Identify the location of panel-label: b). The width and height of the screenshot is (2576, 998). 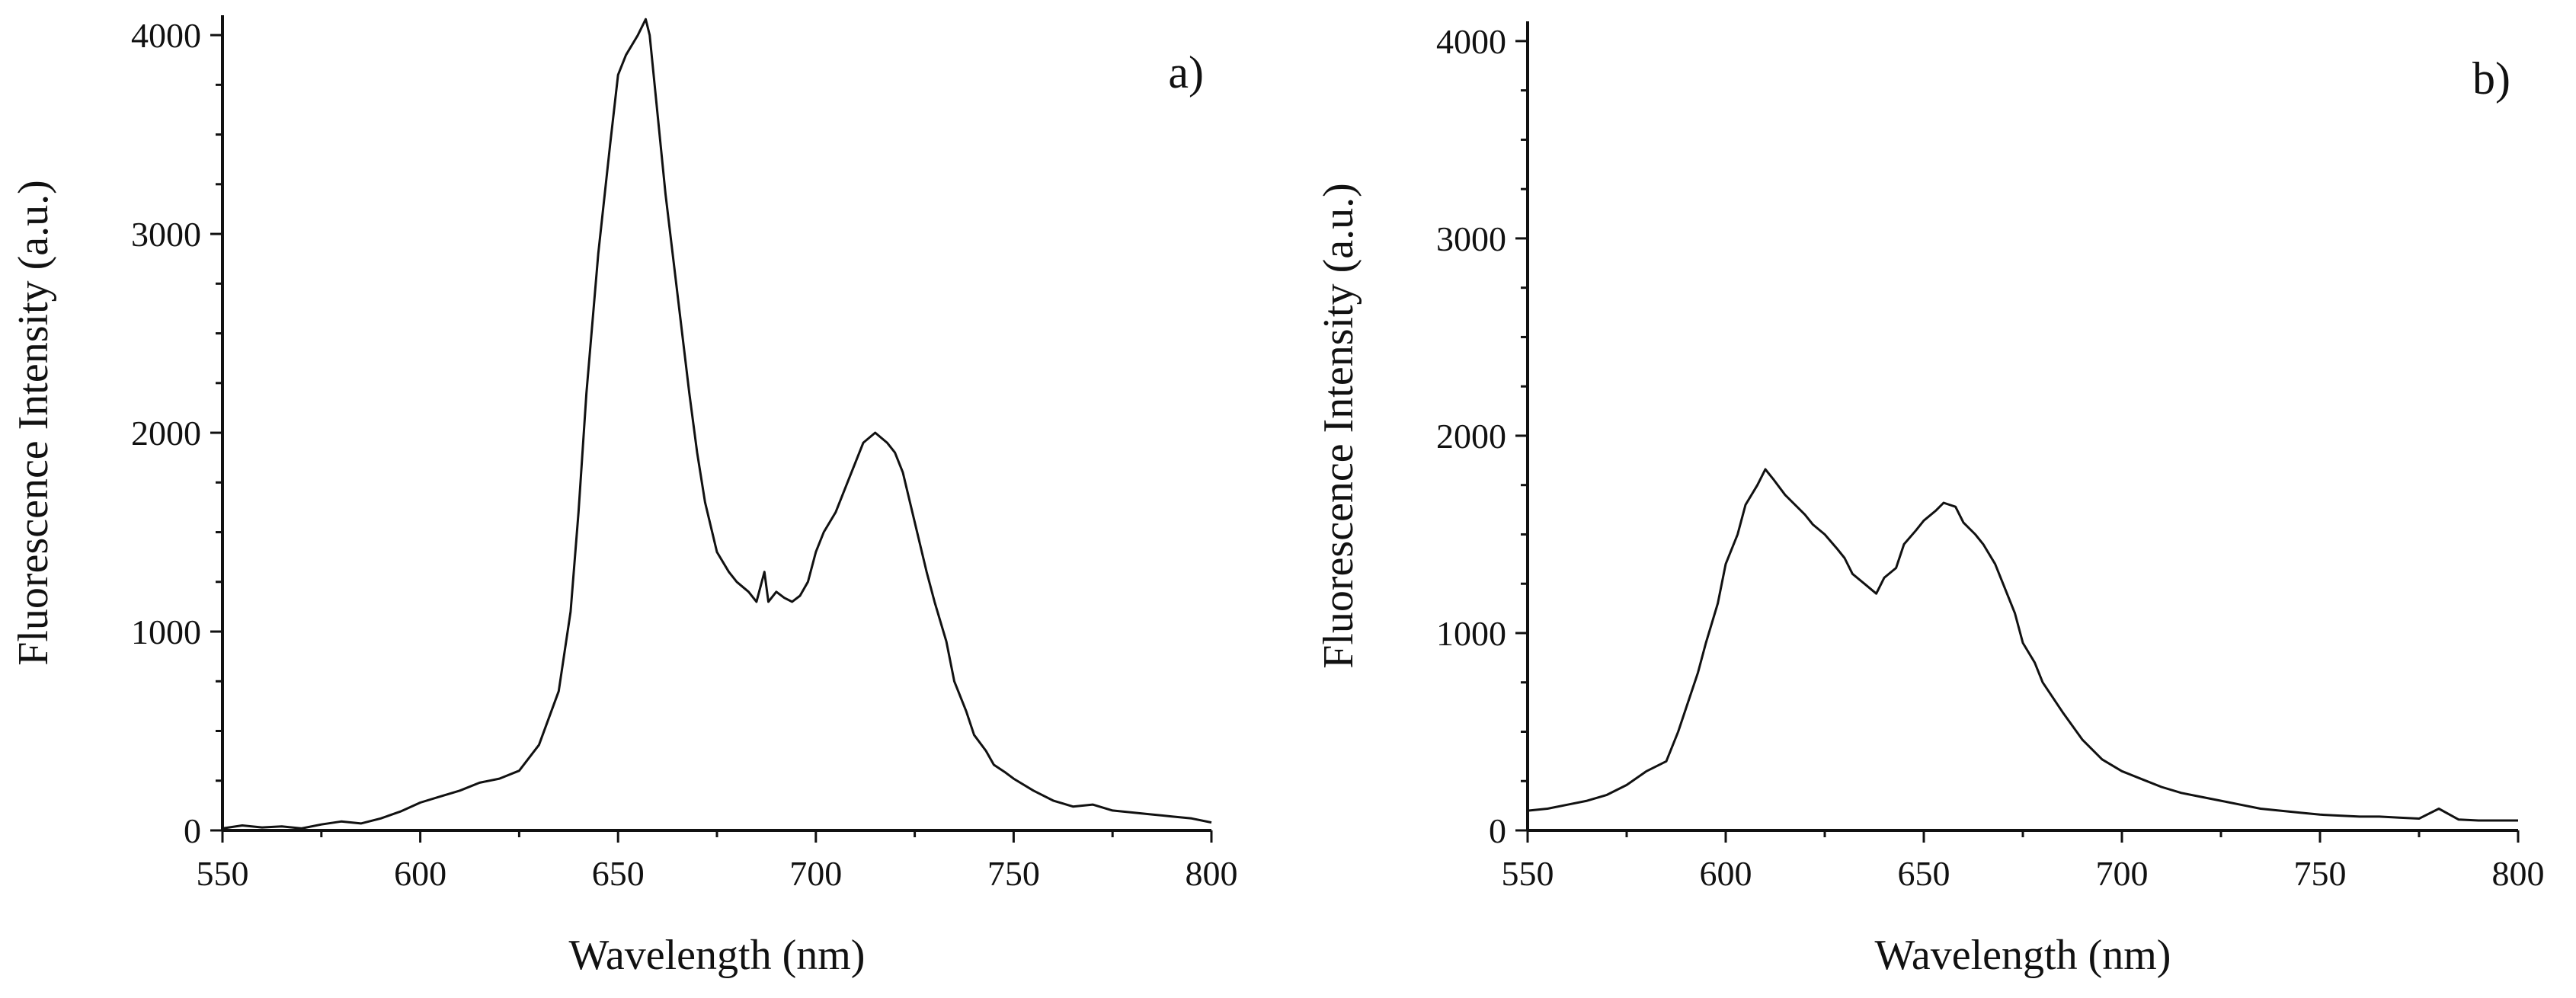
(2491, 79).